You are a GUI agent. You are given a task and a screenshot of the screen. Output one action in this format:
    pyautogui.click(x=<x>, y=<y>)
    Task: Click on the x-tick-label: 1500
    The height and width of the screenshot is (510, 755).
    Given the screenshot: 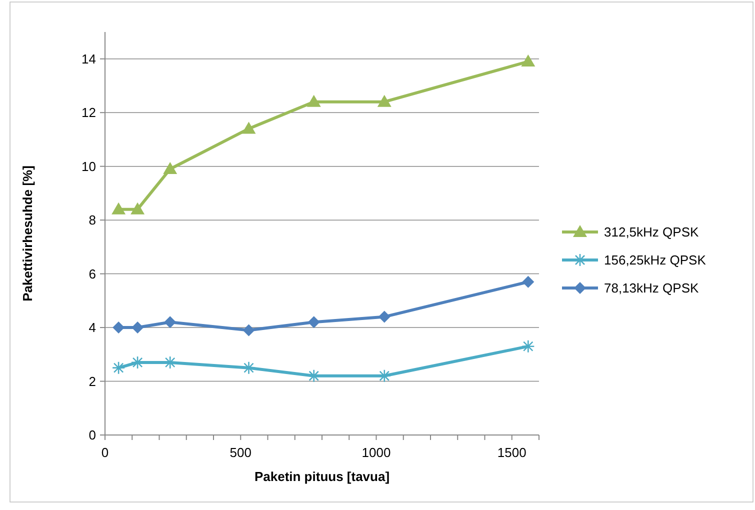 What is the action you would take?
    pyautogui.click(x=511, y=452)
    